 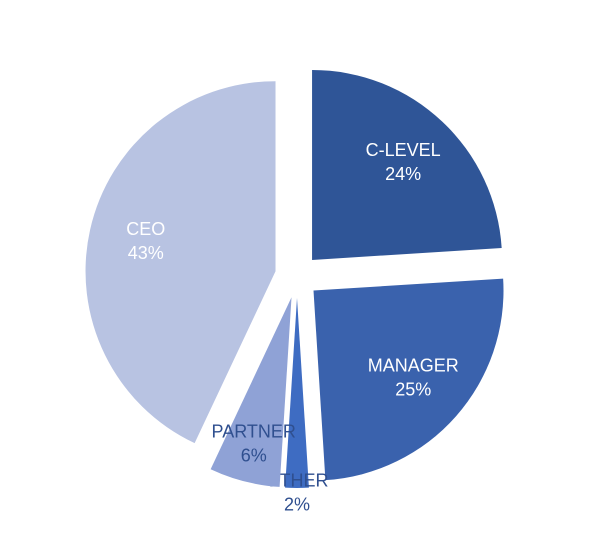 I want to click on slice-value-label: 2%, so click(x=297, y=504).